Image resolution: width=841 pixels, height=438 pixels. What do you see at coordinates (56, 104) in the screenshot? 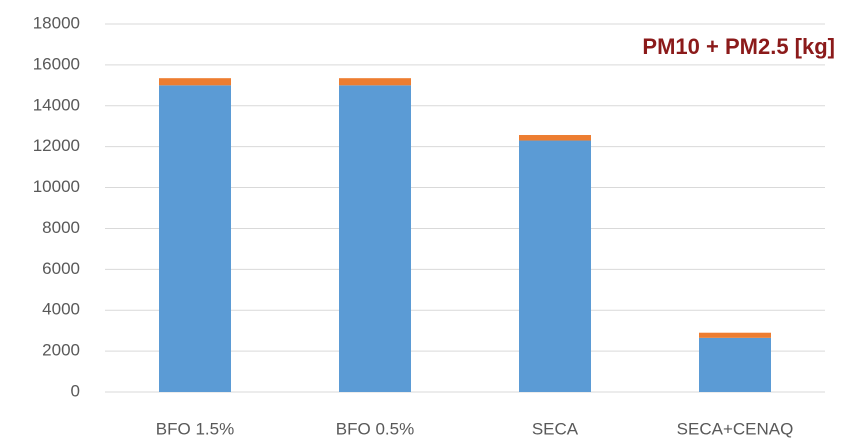
I see `y-tick-label: 14000` at bounding box center [56, 104].